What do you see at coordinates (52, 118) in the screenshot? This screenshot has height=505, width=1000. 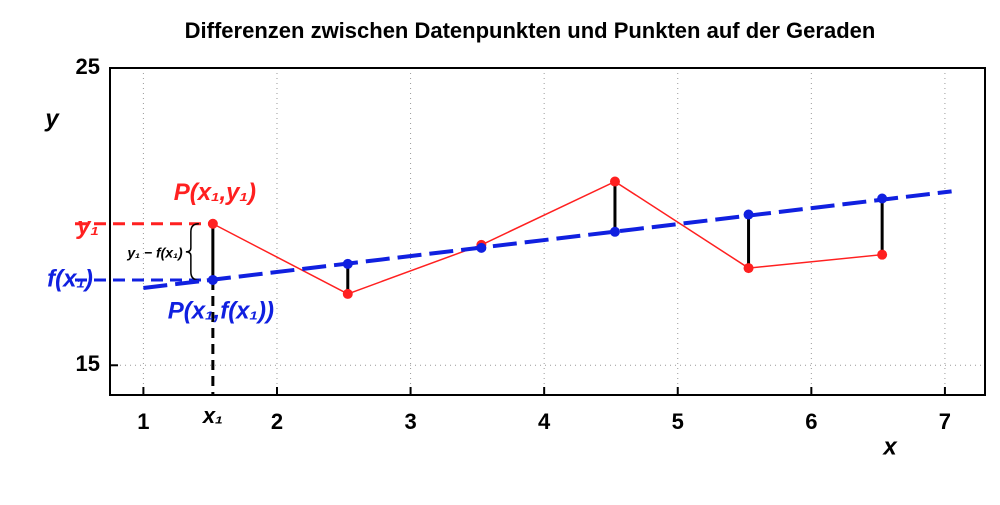 I see `y-axis-label: y` at bounding box center [52, 118].